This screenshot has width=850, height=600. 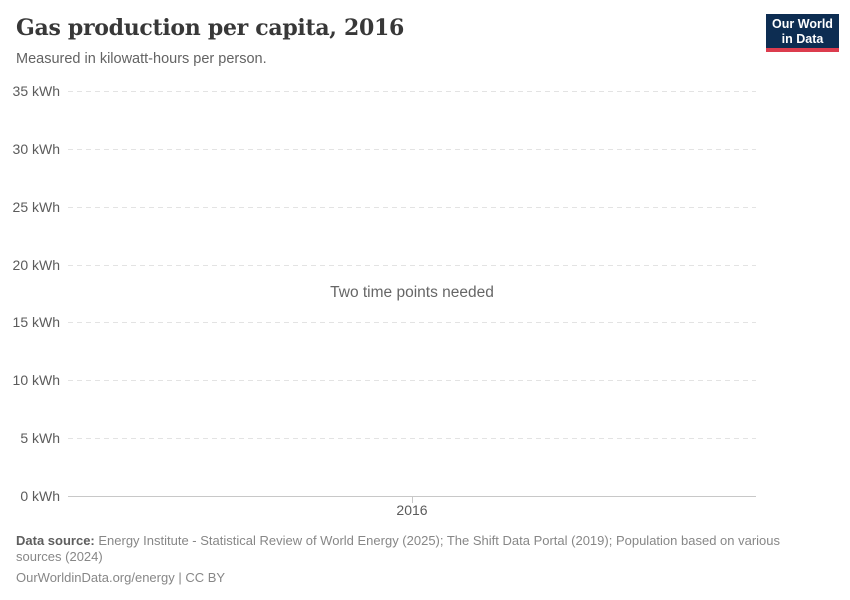 I want to click on empty-chart-message: Two time points needed, so click(x=412, y=292).